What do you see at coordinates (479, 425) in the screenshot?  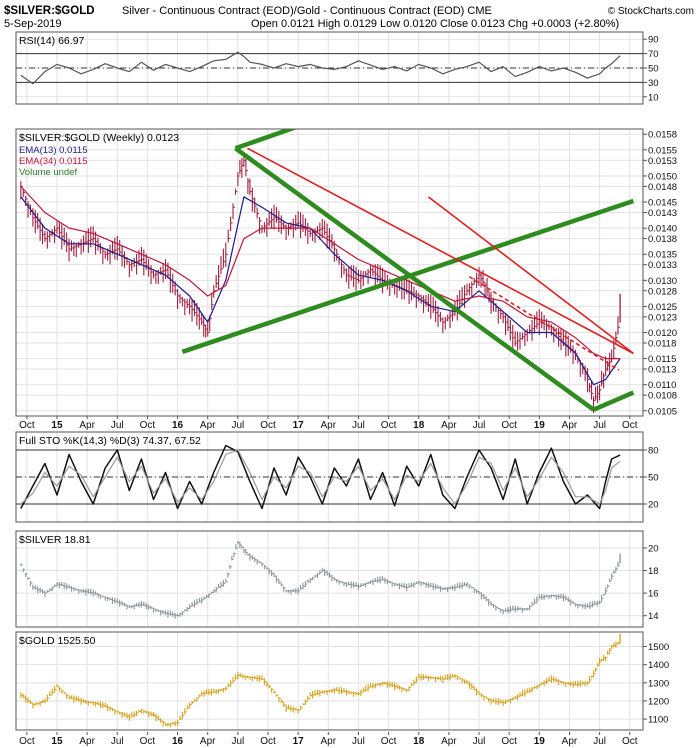 I see `xaxis-mid-tick-label-15: Jul` at bounding box center [479, 425].